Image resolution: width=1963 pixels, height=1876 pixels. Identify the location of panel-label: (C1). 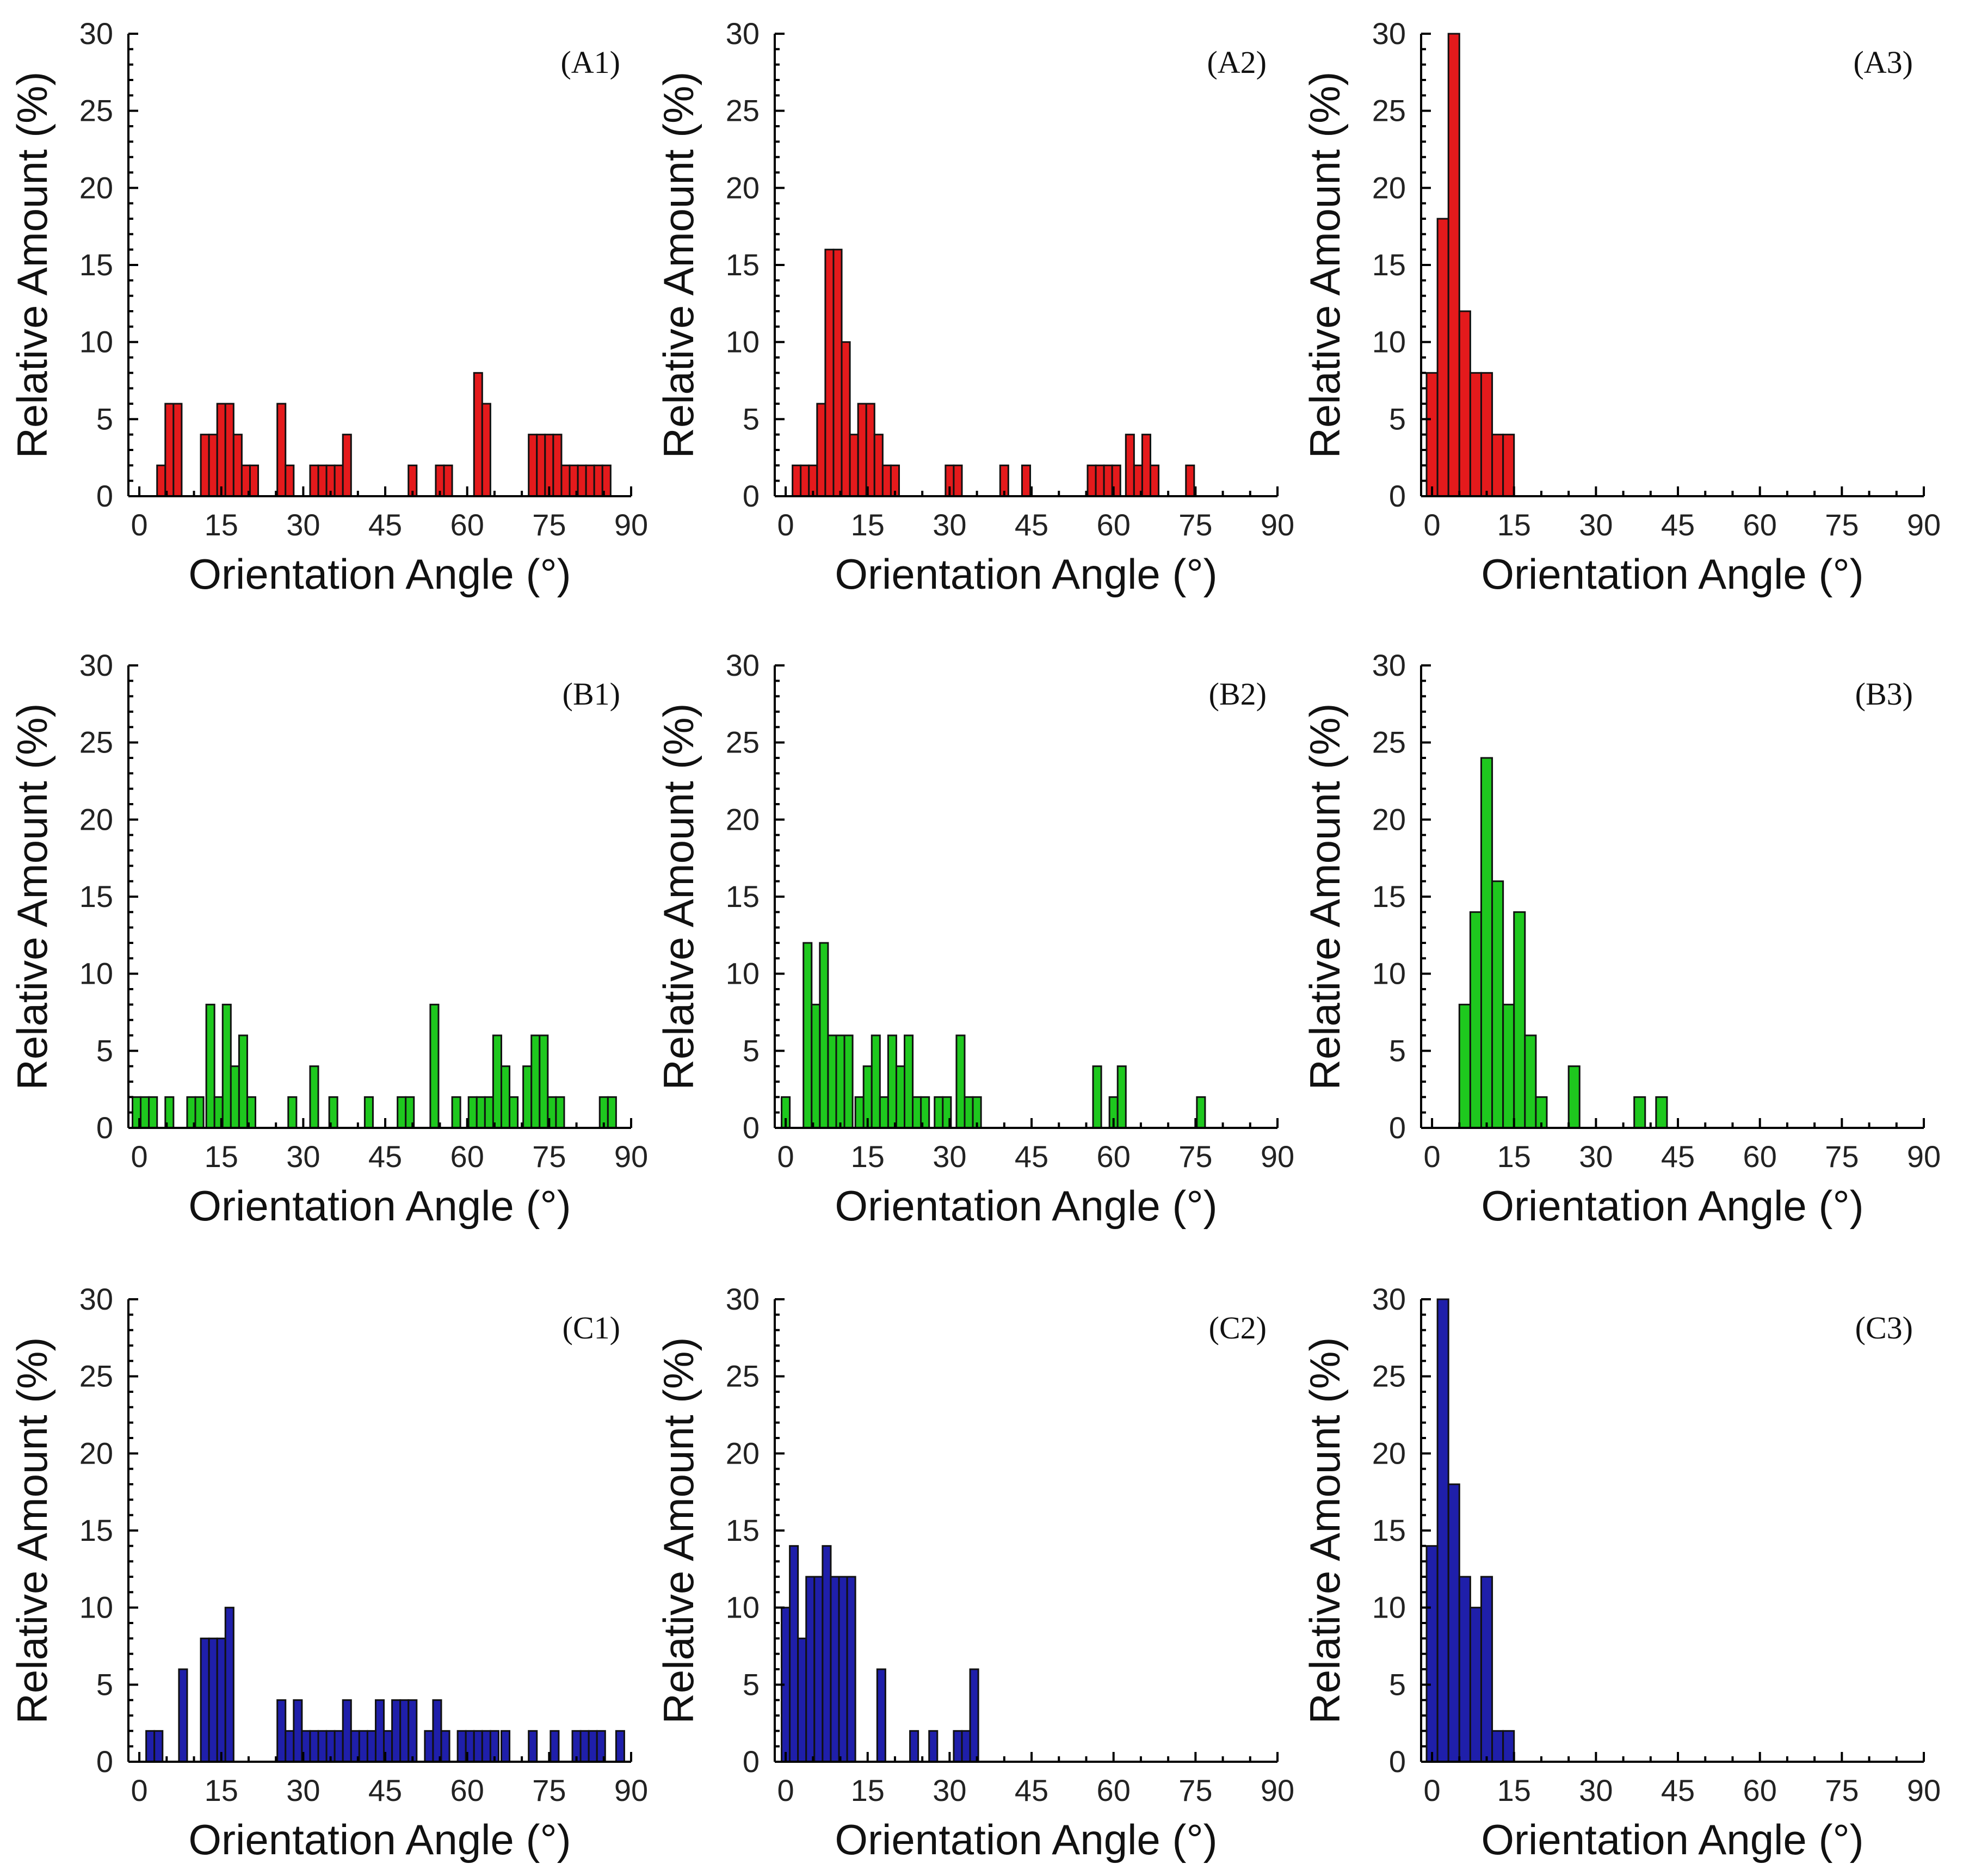
(592, 1328).